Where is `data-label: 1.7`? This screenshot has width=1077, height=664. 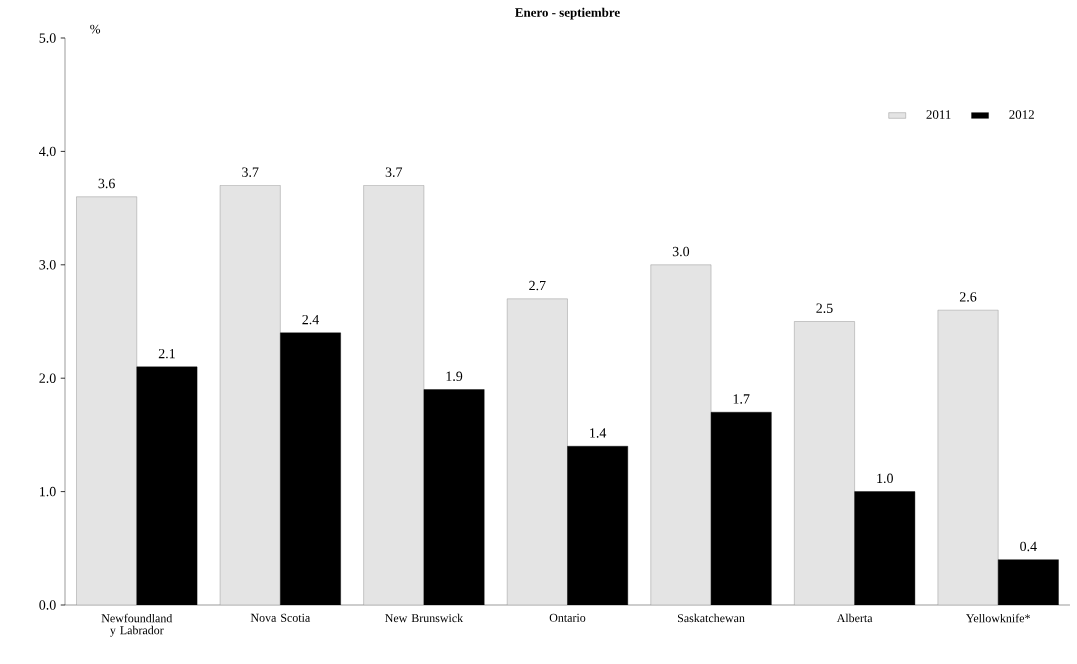
data-label: 1.7 is located at coordinates (741, 399).